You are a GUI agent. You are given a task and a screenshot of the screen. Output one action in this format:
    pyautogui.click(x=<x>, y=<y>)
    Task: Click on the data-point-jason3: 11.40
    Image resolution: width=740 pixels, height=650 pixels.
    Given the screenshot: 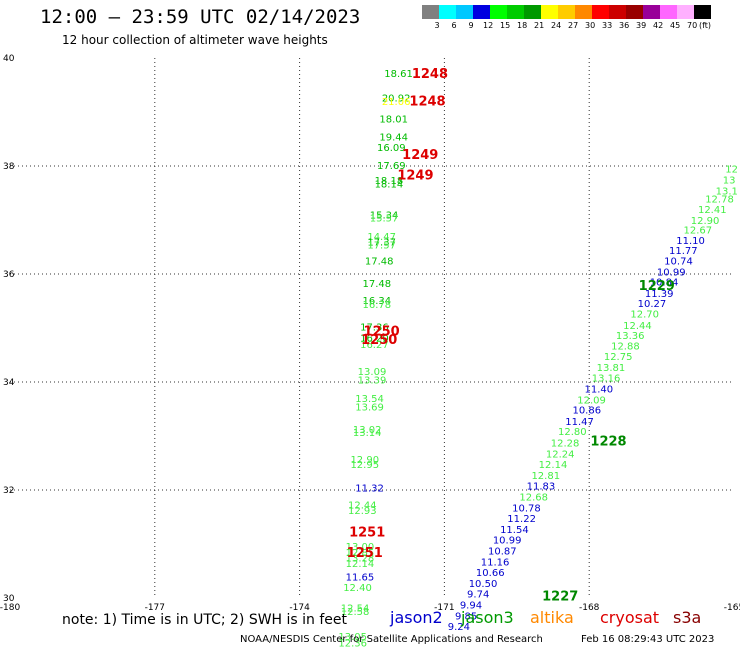 What is the action you would take?
    pyautogui.click(x=599, y=389)
    